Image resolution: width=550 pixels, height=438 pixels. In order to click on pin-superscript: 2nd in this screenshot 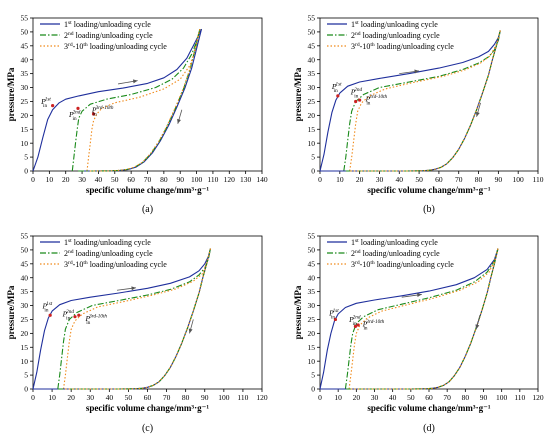, I will do `click(70, 312)`.